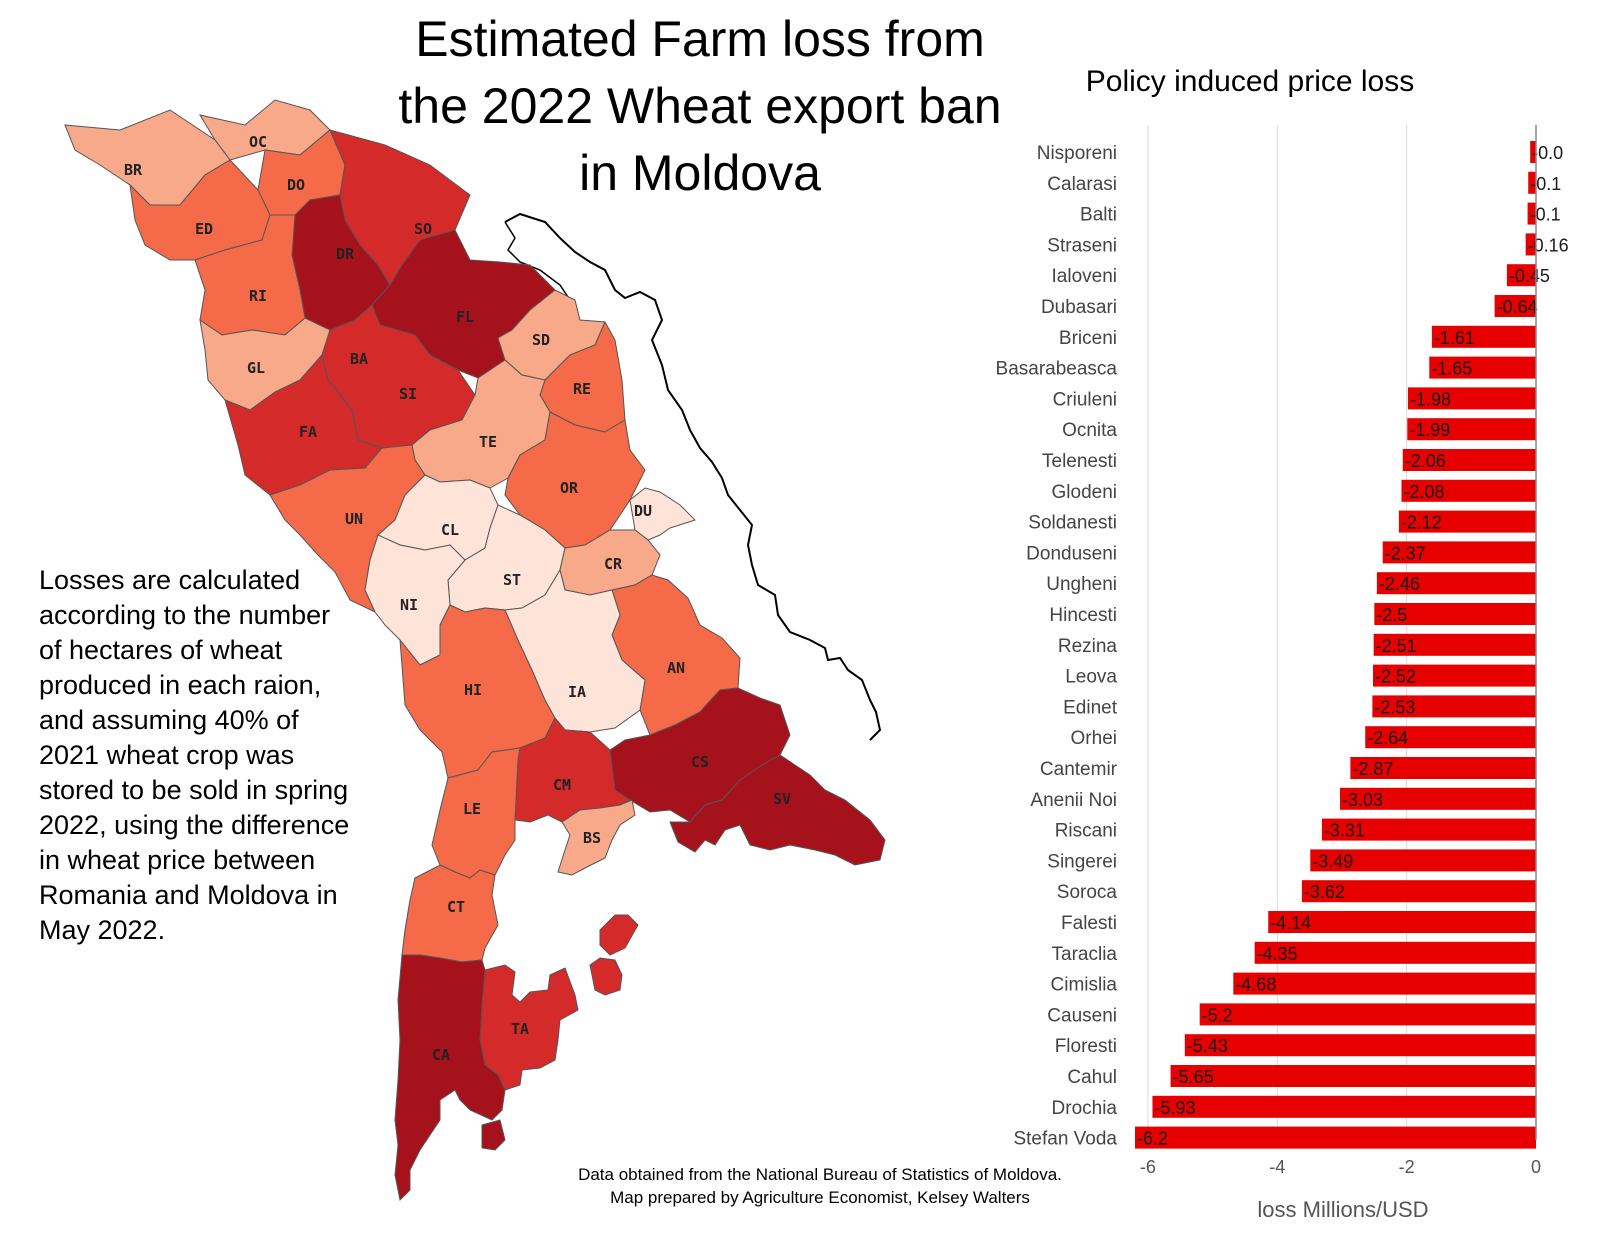 The image size is (1600, 1255). Describe the element at coordinates (1082, 245) in the screenshot. I see `category-label: Straseni` at that location.